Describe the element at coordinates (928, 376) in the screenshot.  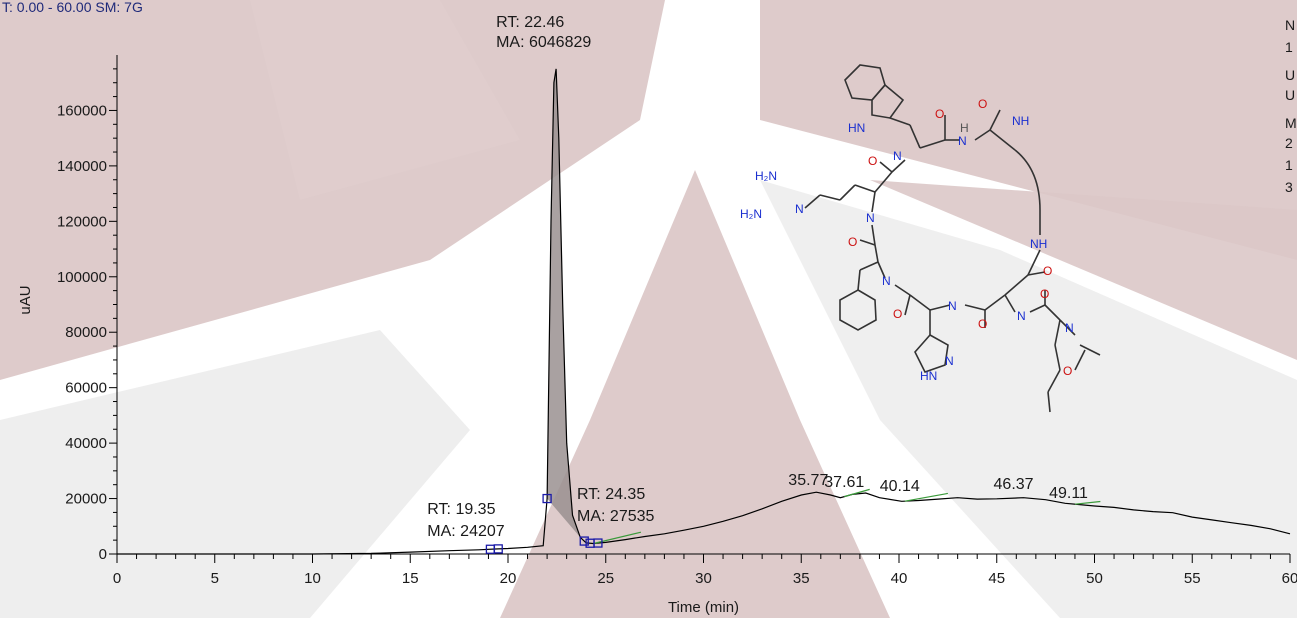
I see `atom-label: HN` at that location.